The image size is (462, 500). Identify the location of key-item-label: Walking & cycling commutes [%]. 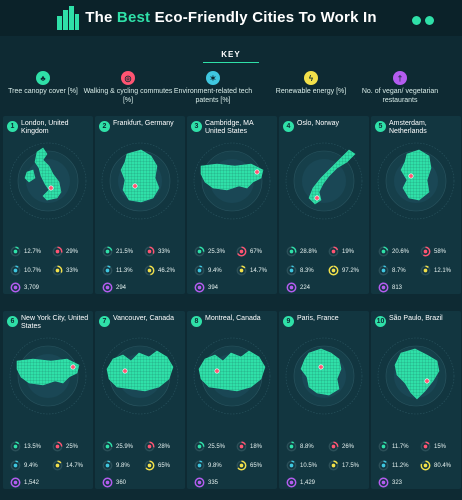
(128, 96).